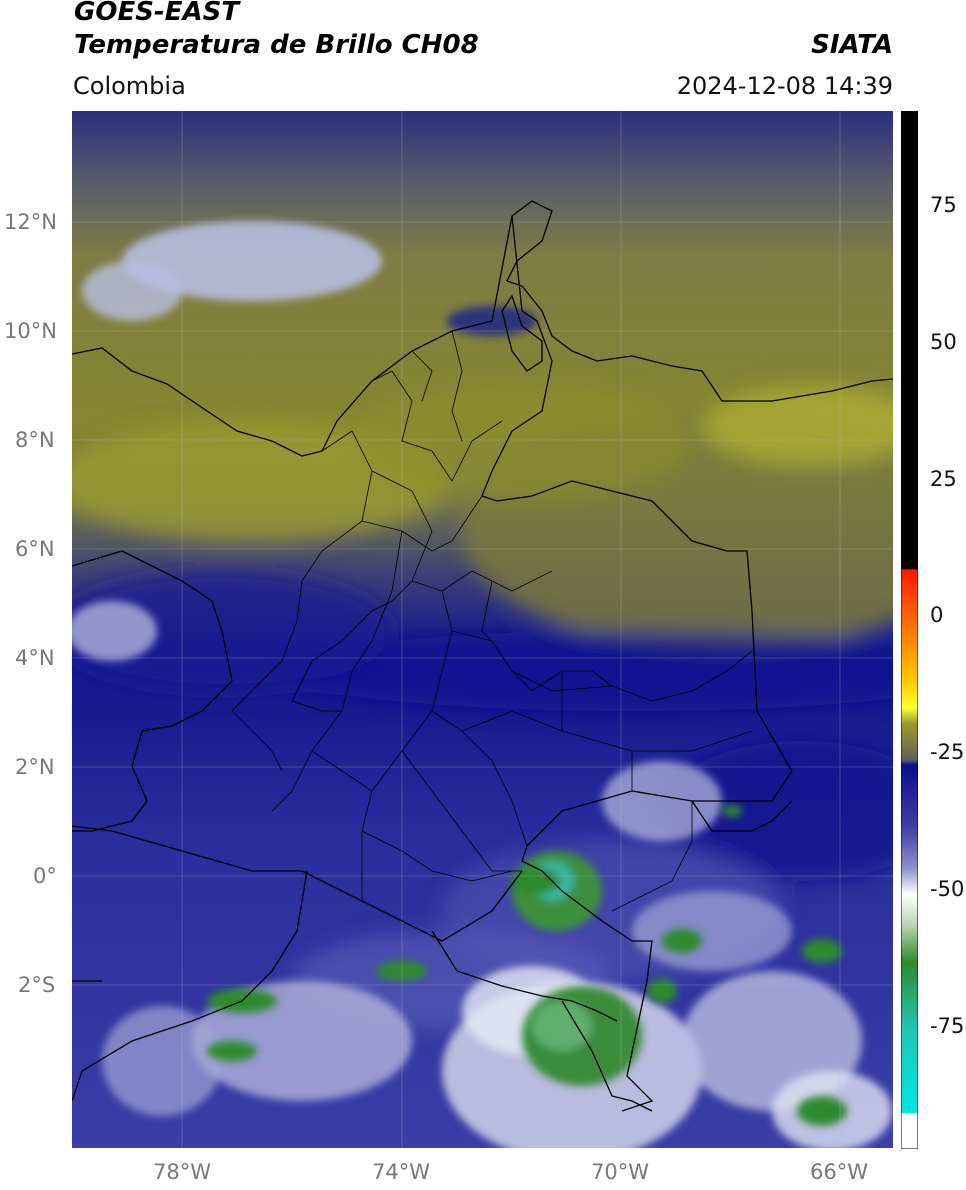 The width and height of the screenshot is (966, 1190). Describe the element at coordinates (943, 205) in the screenshot. I see `colorbar-tick-label: 75` at that location.